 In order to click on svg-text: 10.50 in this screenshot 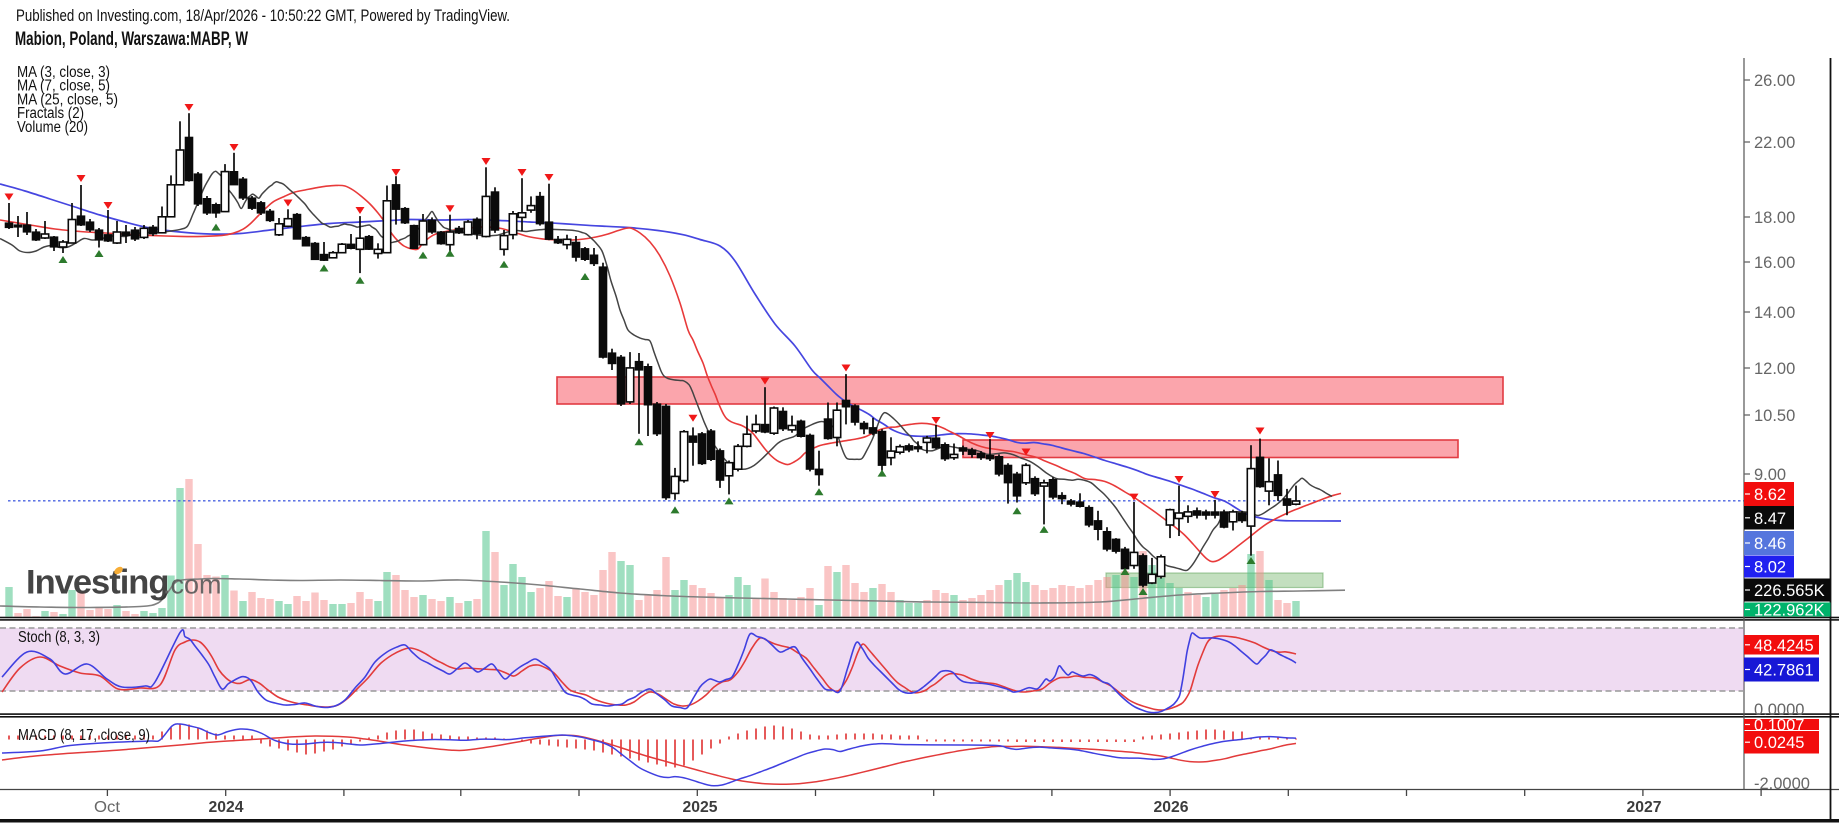, I will do `click(1774, 416)`.